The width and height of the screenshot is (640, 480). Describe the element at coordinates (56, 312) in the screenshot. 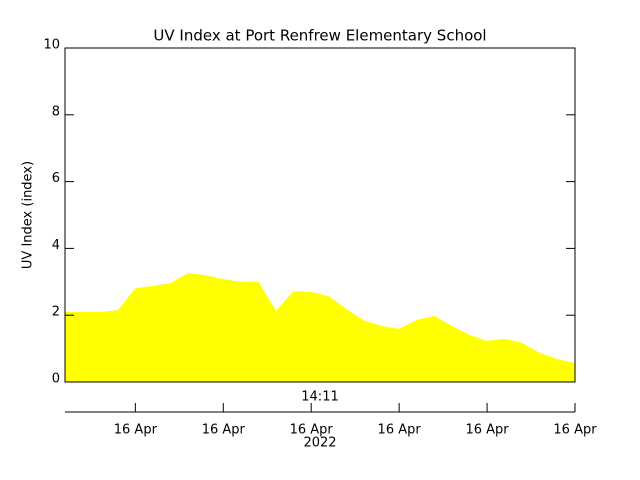

I see `y-tick-label: 2` at that location.